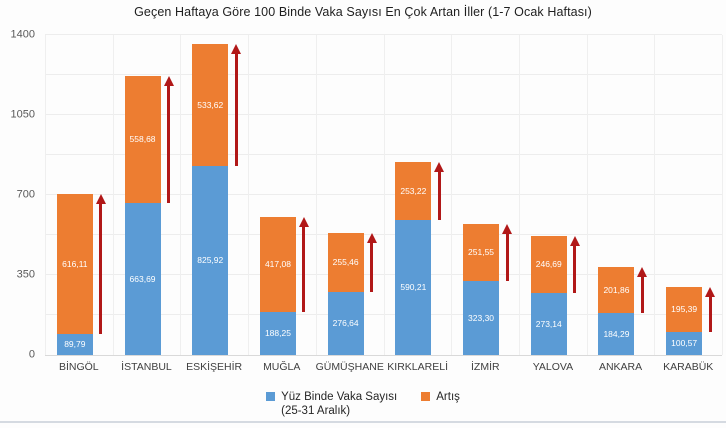  I want to click on bar-value-label-artis: 251,55, so click(481, 252).